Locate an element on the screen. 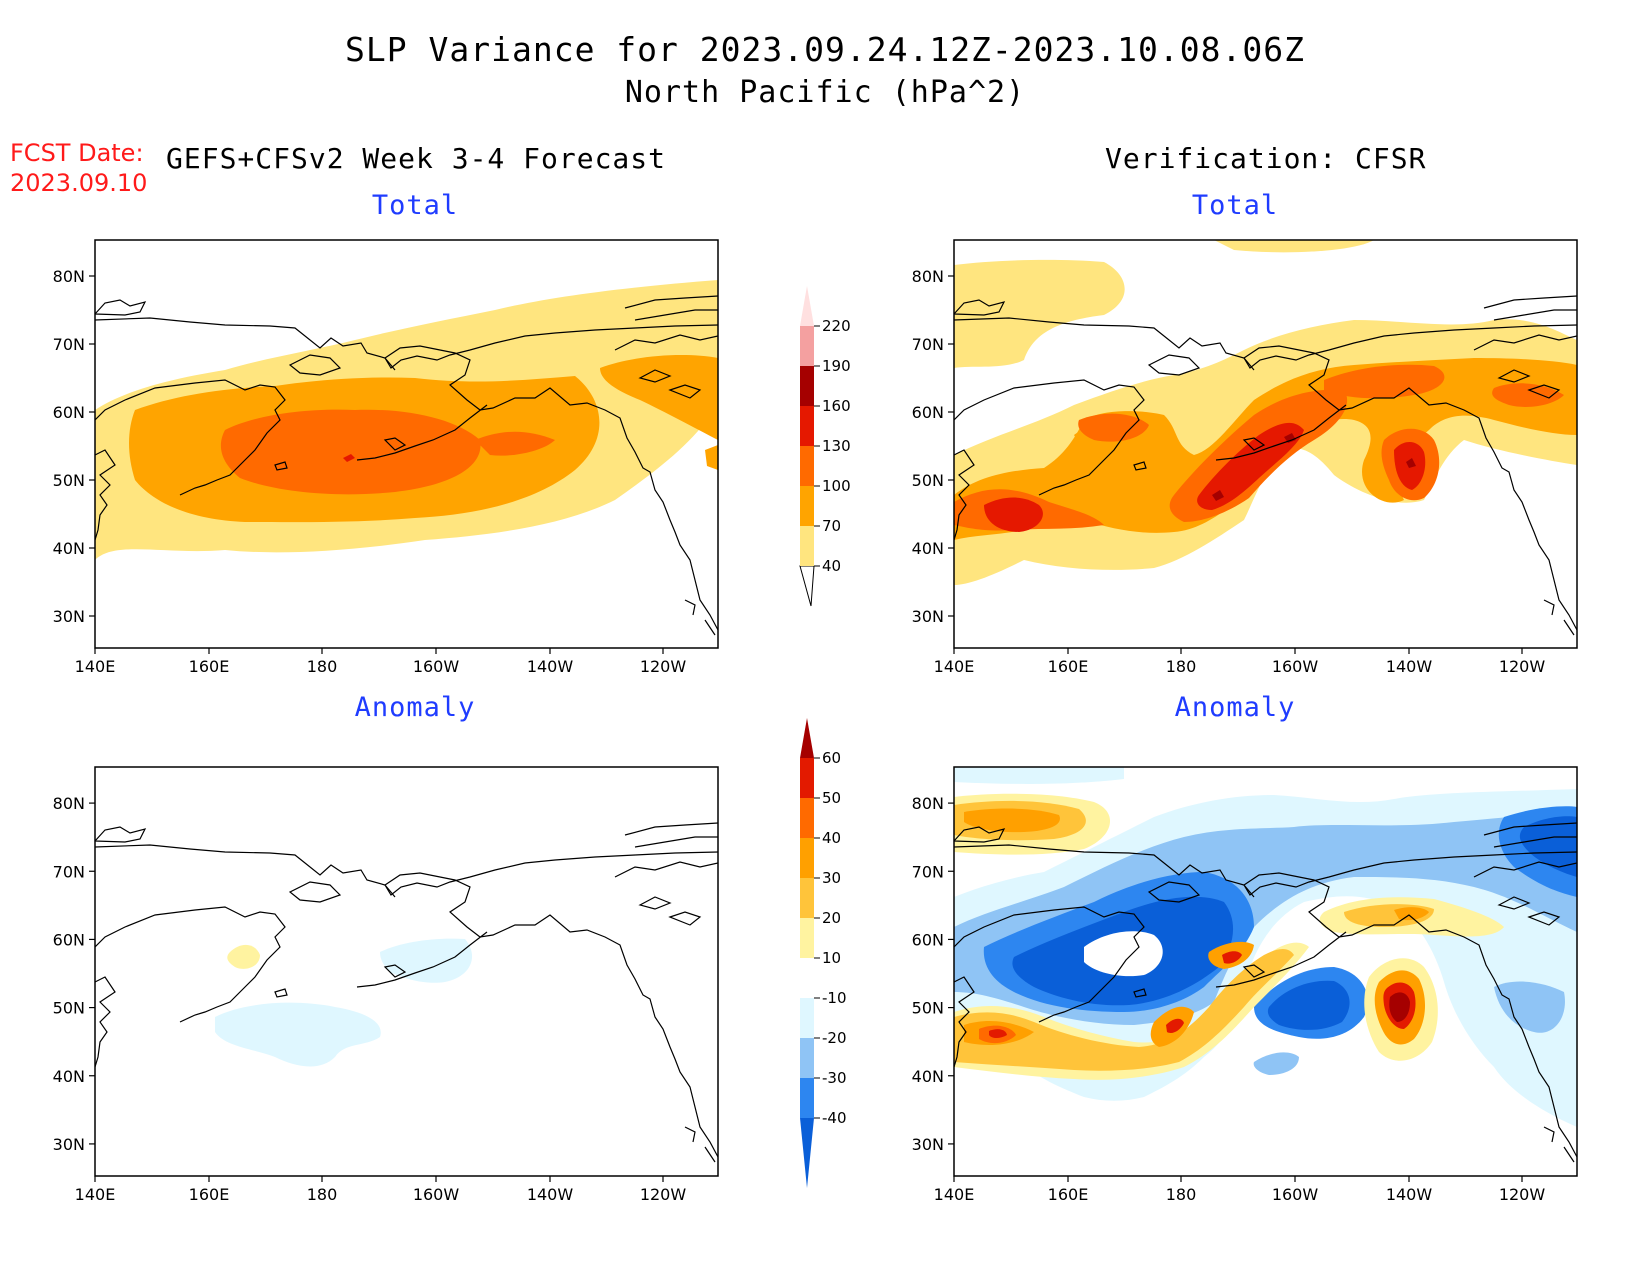  forecast-date-value: 2023.09.10 is located at coordinates (79, 183).